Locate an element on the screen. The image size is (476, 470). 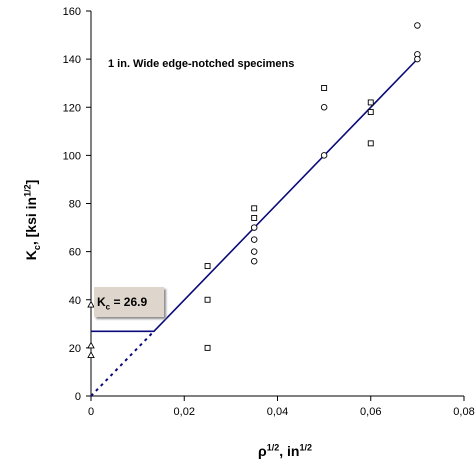
y-tick-label: 120 is located at coordinates (72, 108).